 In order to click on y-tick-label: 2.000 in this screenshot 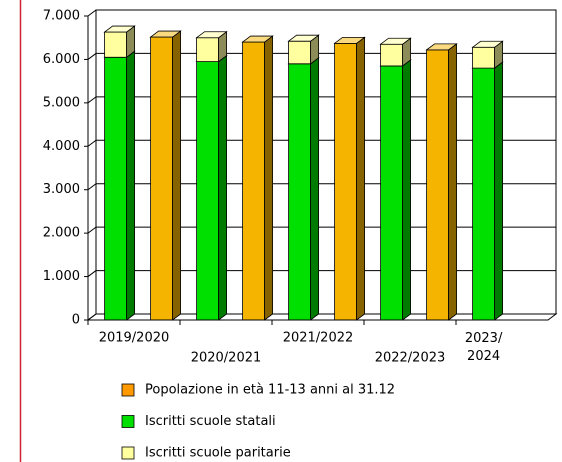, I will do `click(61, 233)`.